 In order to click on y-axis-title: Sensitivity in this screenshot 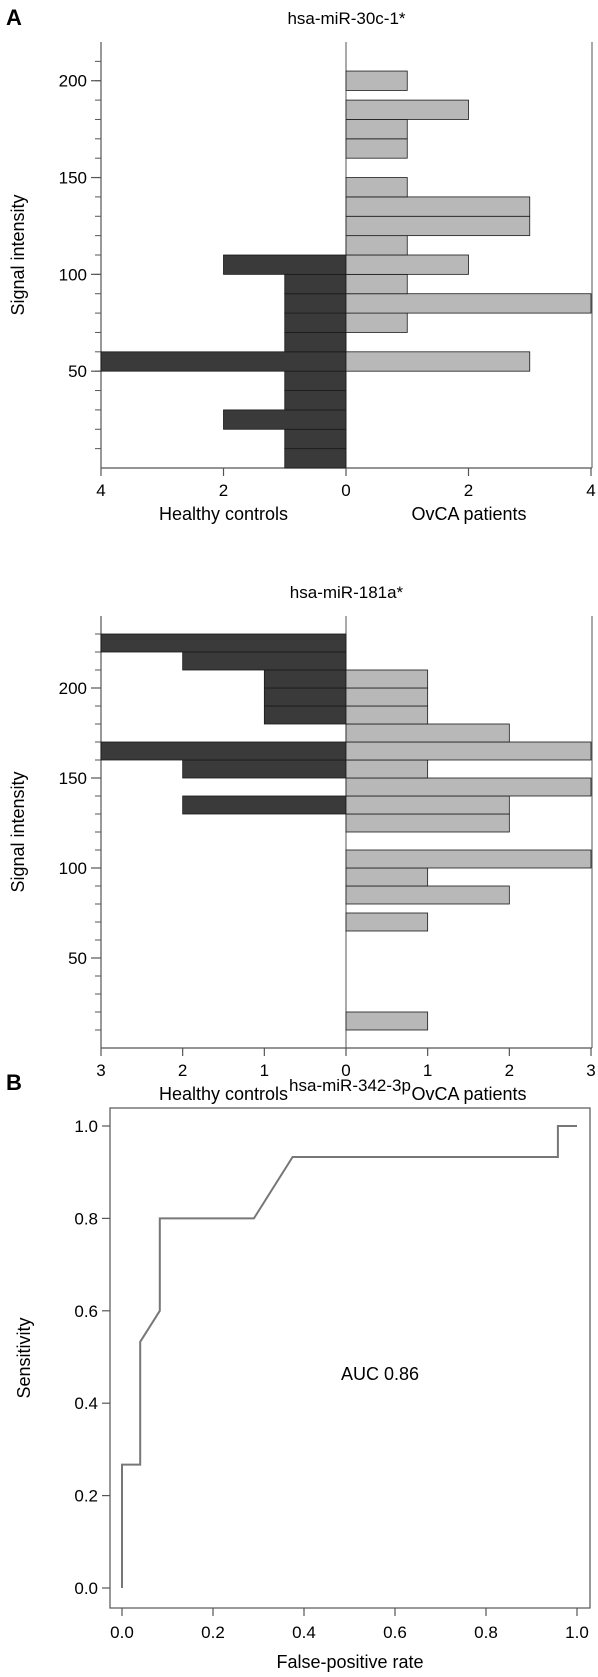, I will do `click(24, 1357)`.